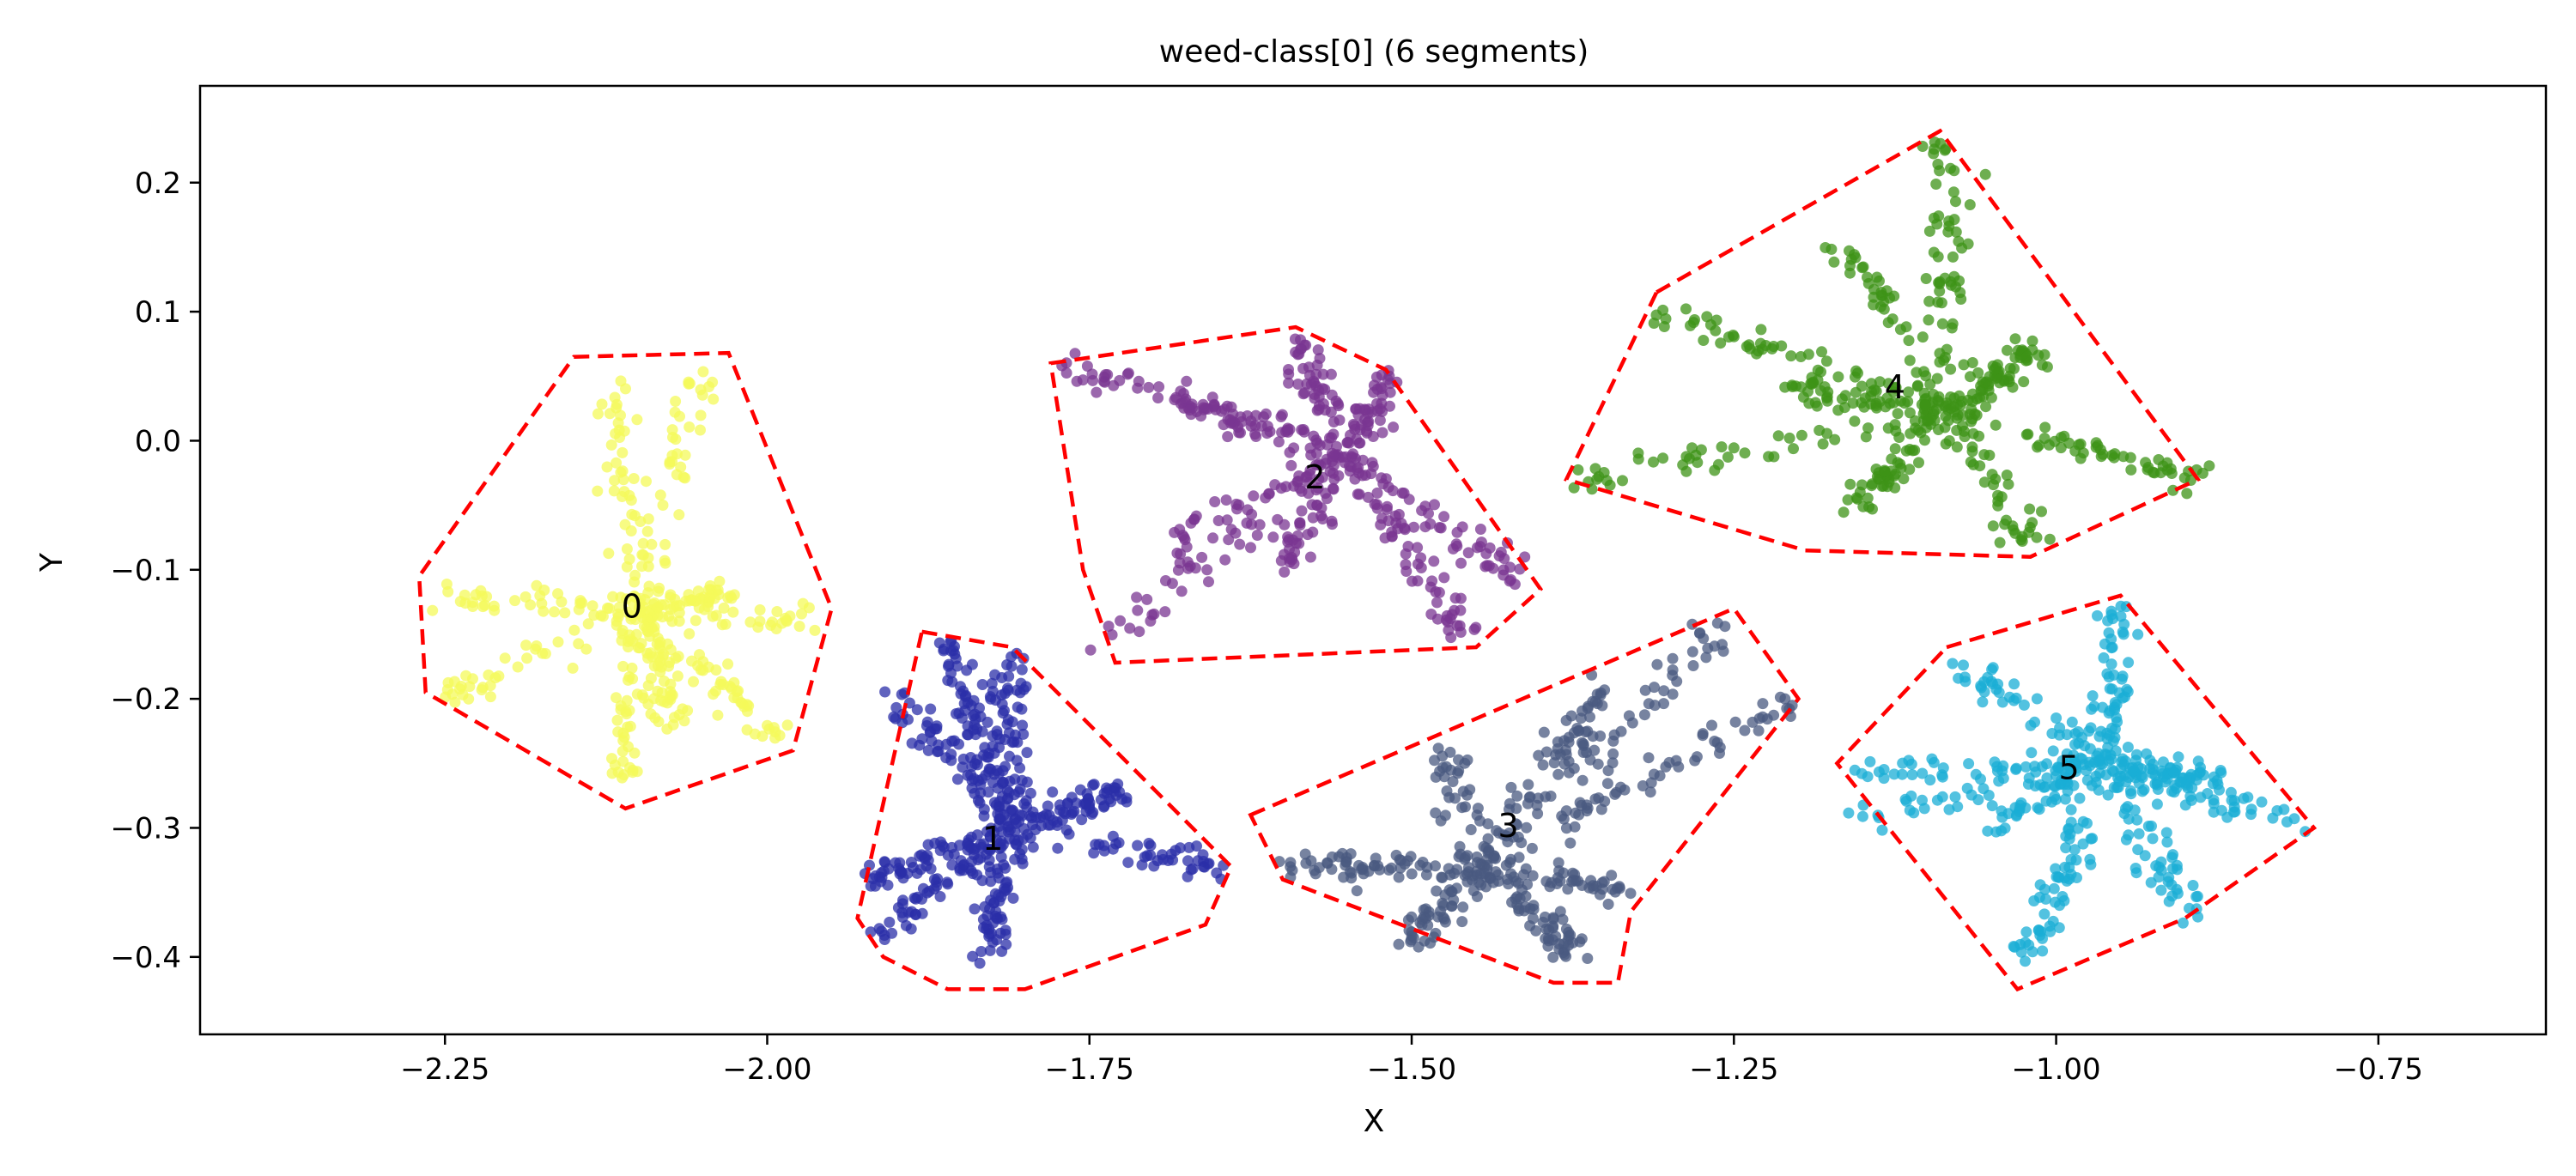  I want to click on x-axis-label: X, so click(1374, 1121).